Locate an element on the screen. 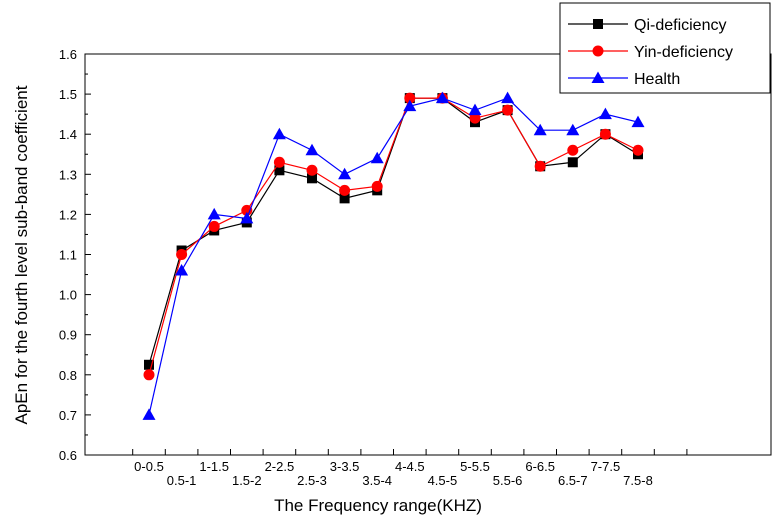 The image size is (772, 518). y-tick-label: 1.4 is located at coordinates (68, 134).